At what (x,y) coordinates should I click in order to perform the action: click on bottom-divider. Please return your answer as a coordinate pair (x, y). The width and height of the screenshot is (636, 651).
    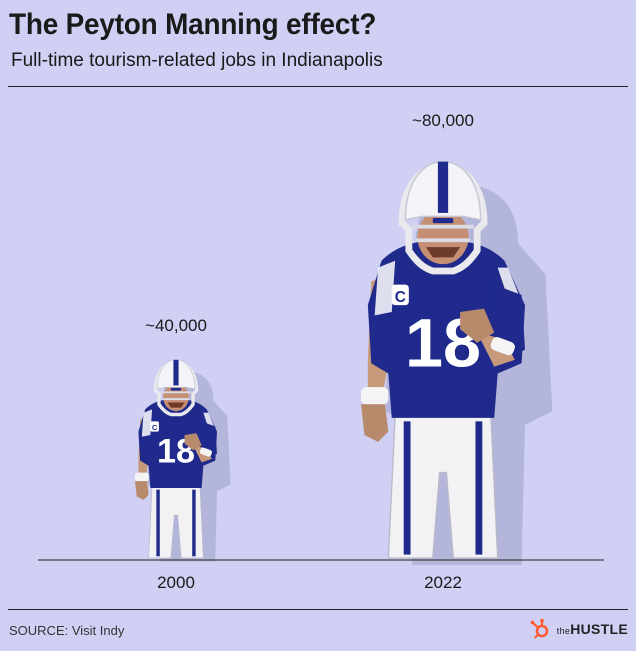
    Looking at the image, I should click on (318, 609).